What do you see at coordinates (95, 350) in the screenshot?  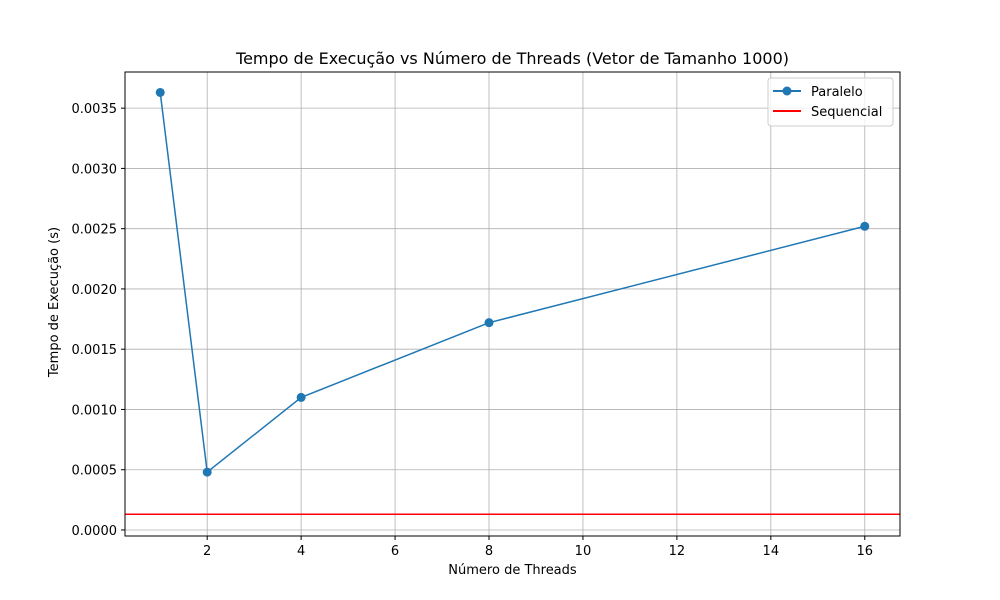 I see `y-tick-label: 0.0015` at bounding box center [95, 350].